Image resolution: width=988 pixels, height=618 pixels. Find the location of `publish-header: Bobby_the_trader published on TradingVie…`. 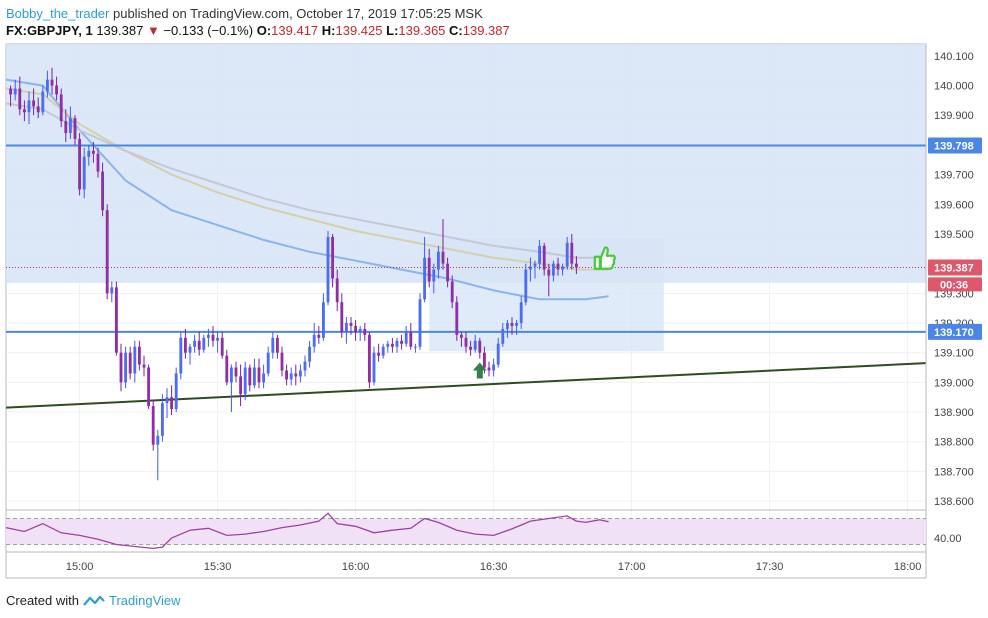

publish-header: Bobby_the_trader published on TradingVie… is located at coordinates (244, 13).